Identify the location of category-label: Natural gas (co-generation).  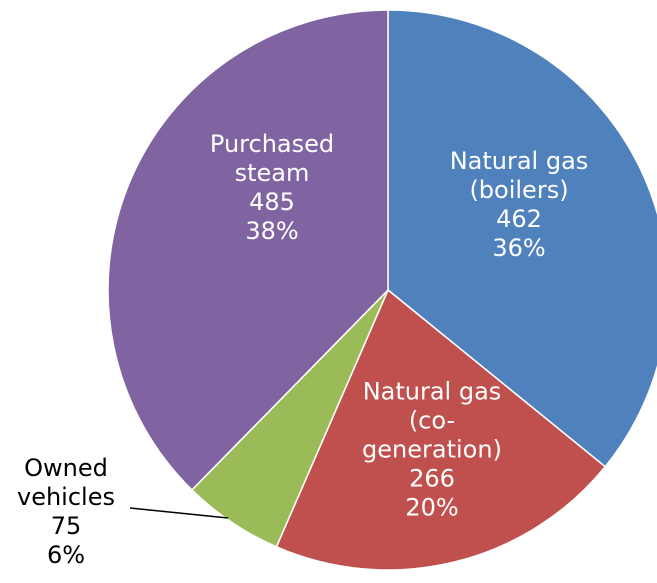
(432, 420).